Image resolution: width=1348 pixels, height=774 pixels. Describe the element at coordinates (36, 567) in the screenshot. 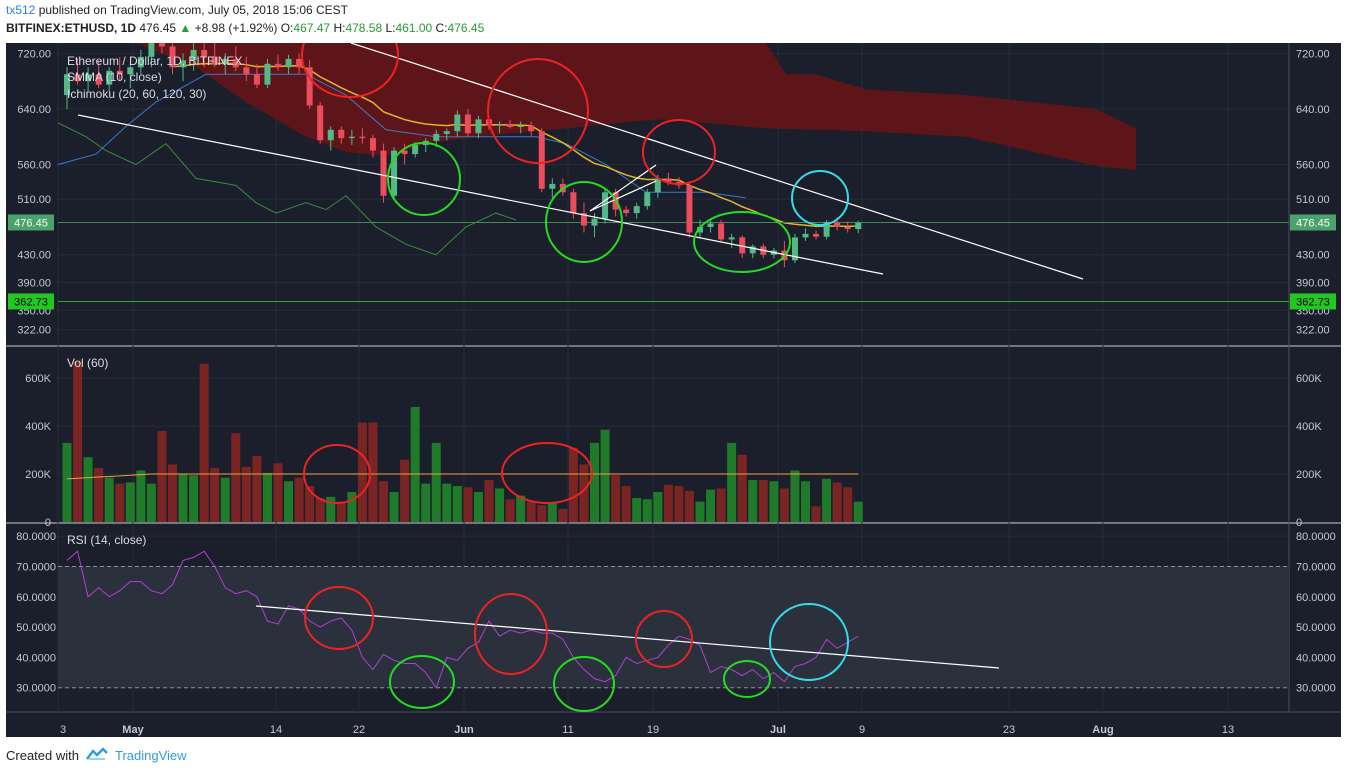

I see `rsi-tick-left: 70.0000` at that location.